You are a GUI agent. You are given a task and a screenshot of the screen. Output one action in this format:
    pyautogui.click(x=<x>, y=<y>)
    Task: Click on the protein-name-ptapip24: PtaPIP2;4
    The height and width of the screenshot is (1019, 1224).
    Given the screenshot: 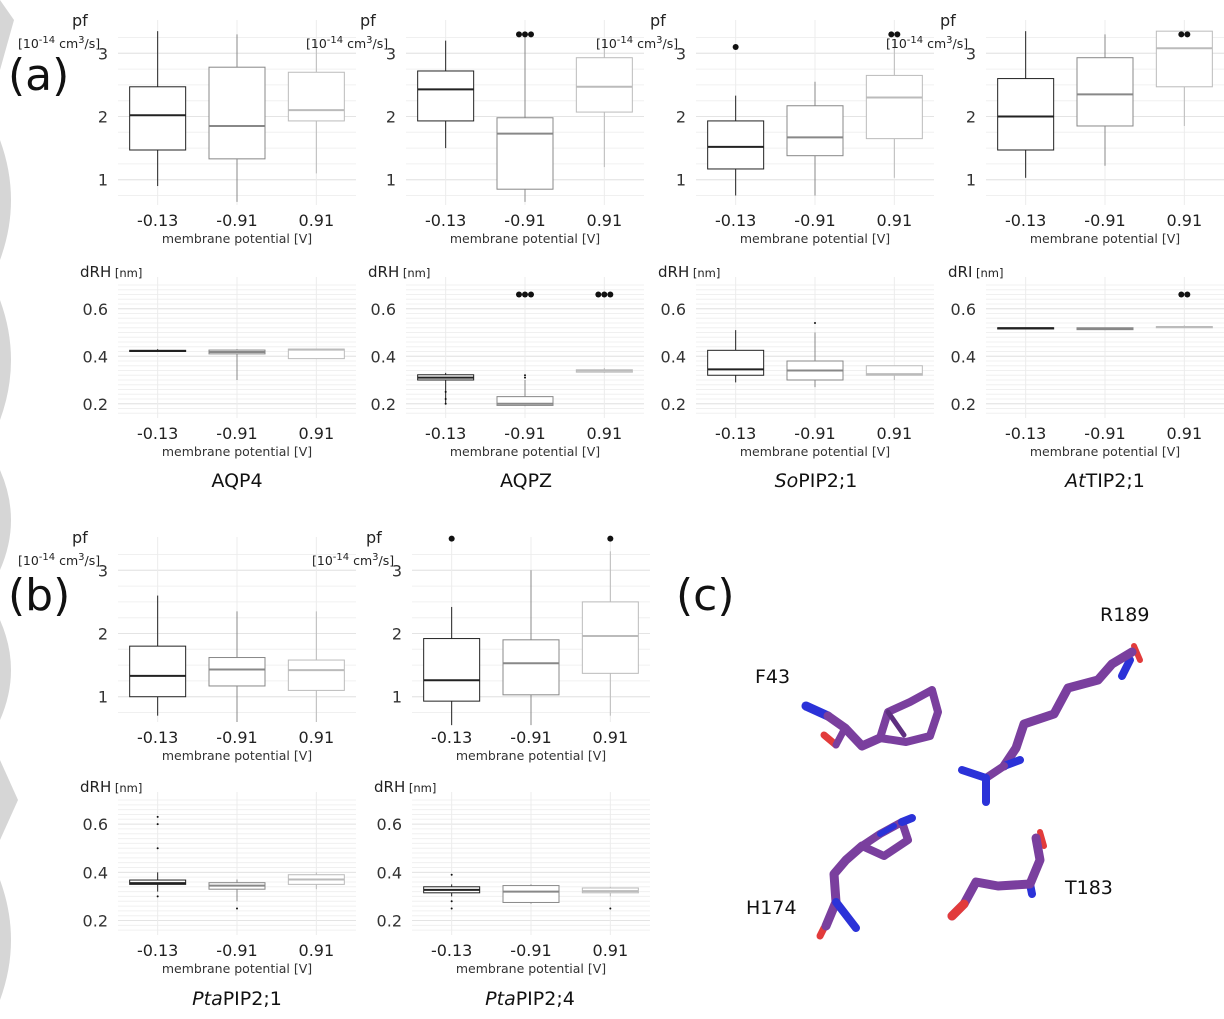 What is the action you would take?
    pyautogui.click(x=530, y=999)
    